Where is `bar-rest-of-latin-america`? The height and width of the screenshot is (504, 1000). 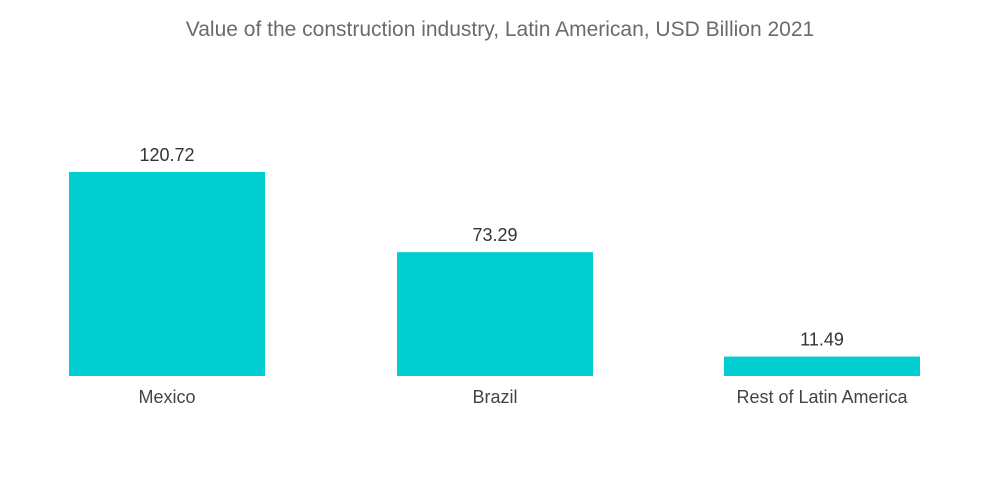
bar-rest-of-latin-america is located at coordinates (822, 366).